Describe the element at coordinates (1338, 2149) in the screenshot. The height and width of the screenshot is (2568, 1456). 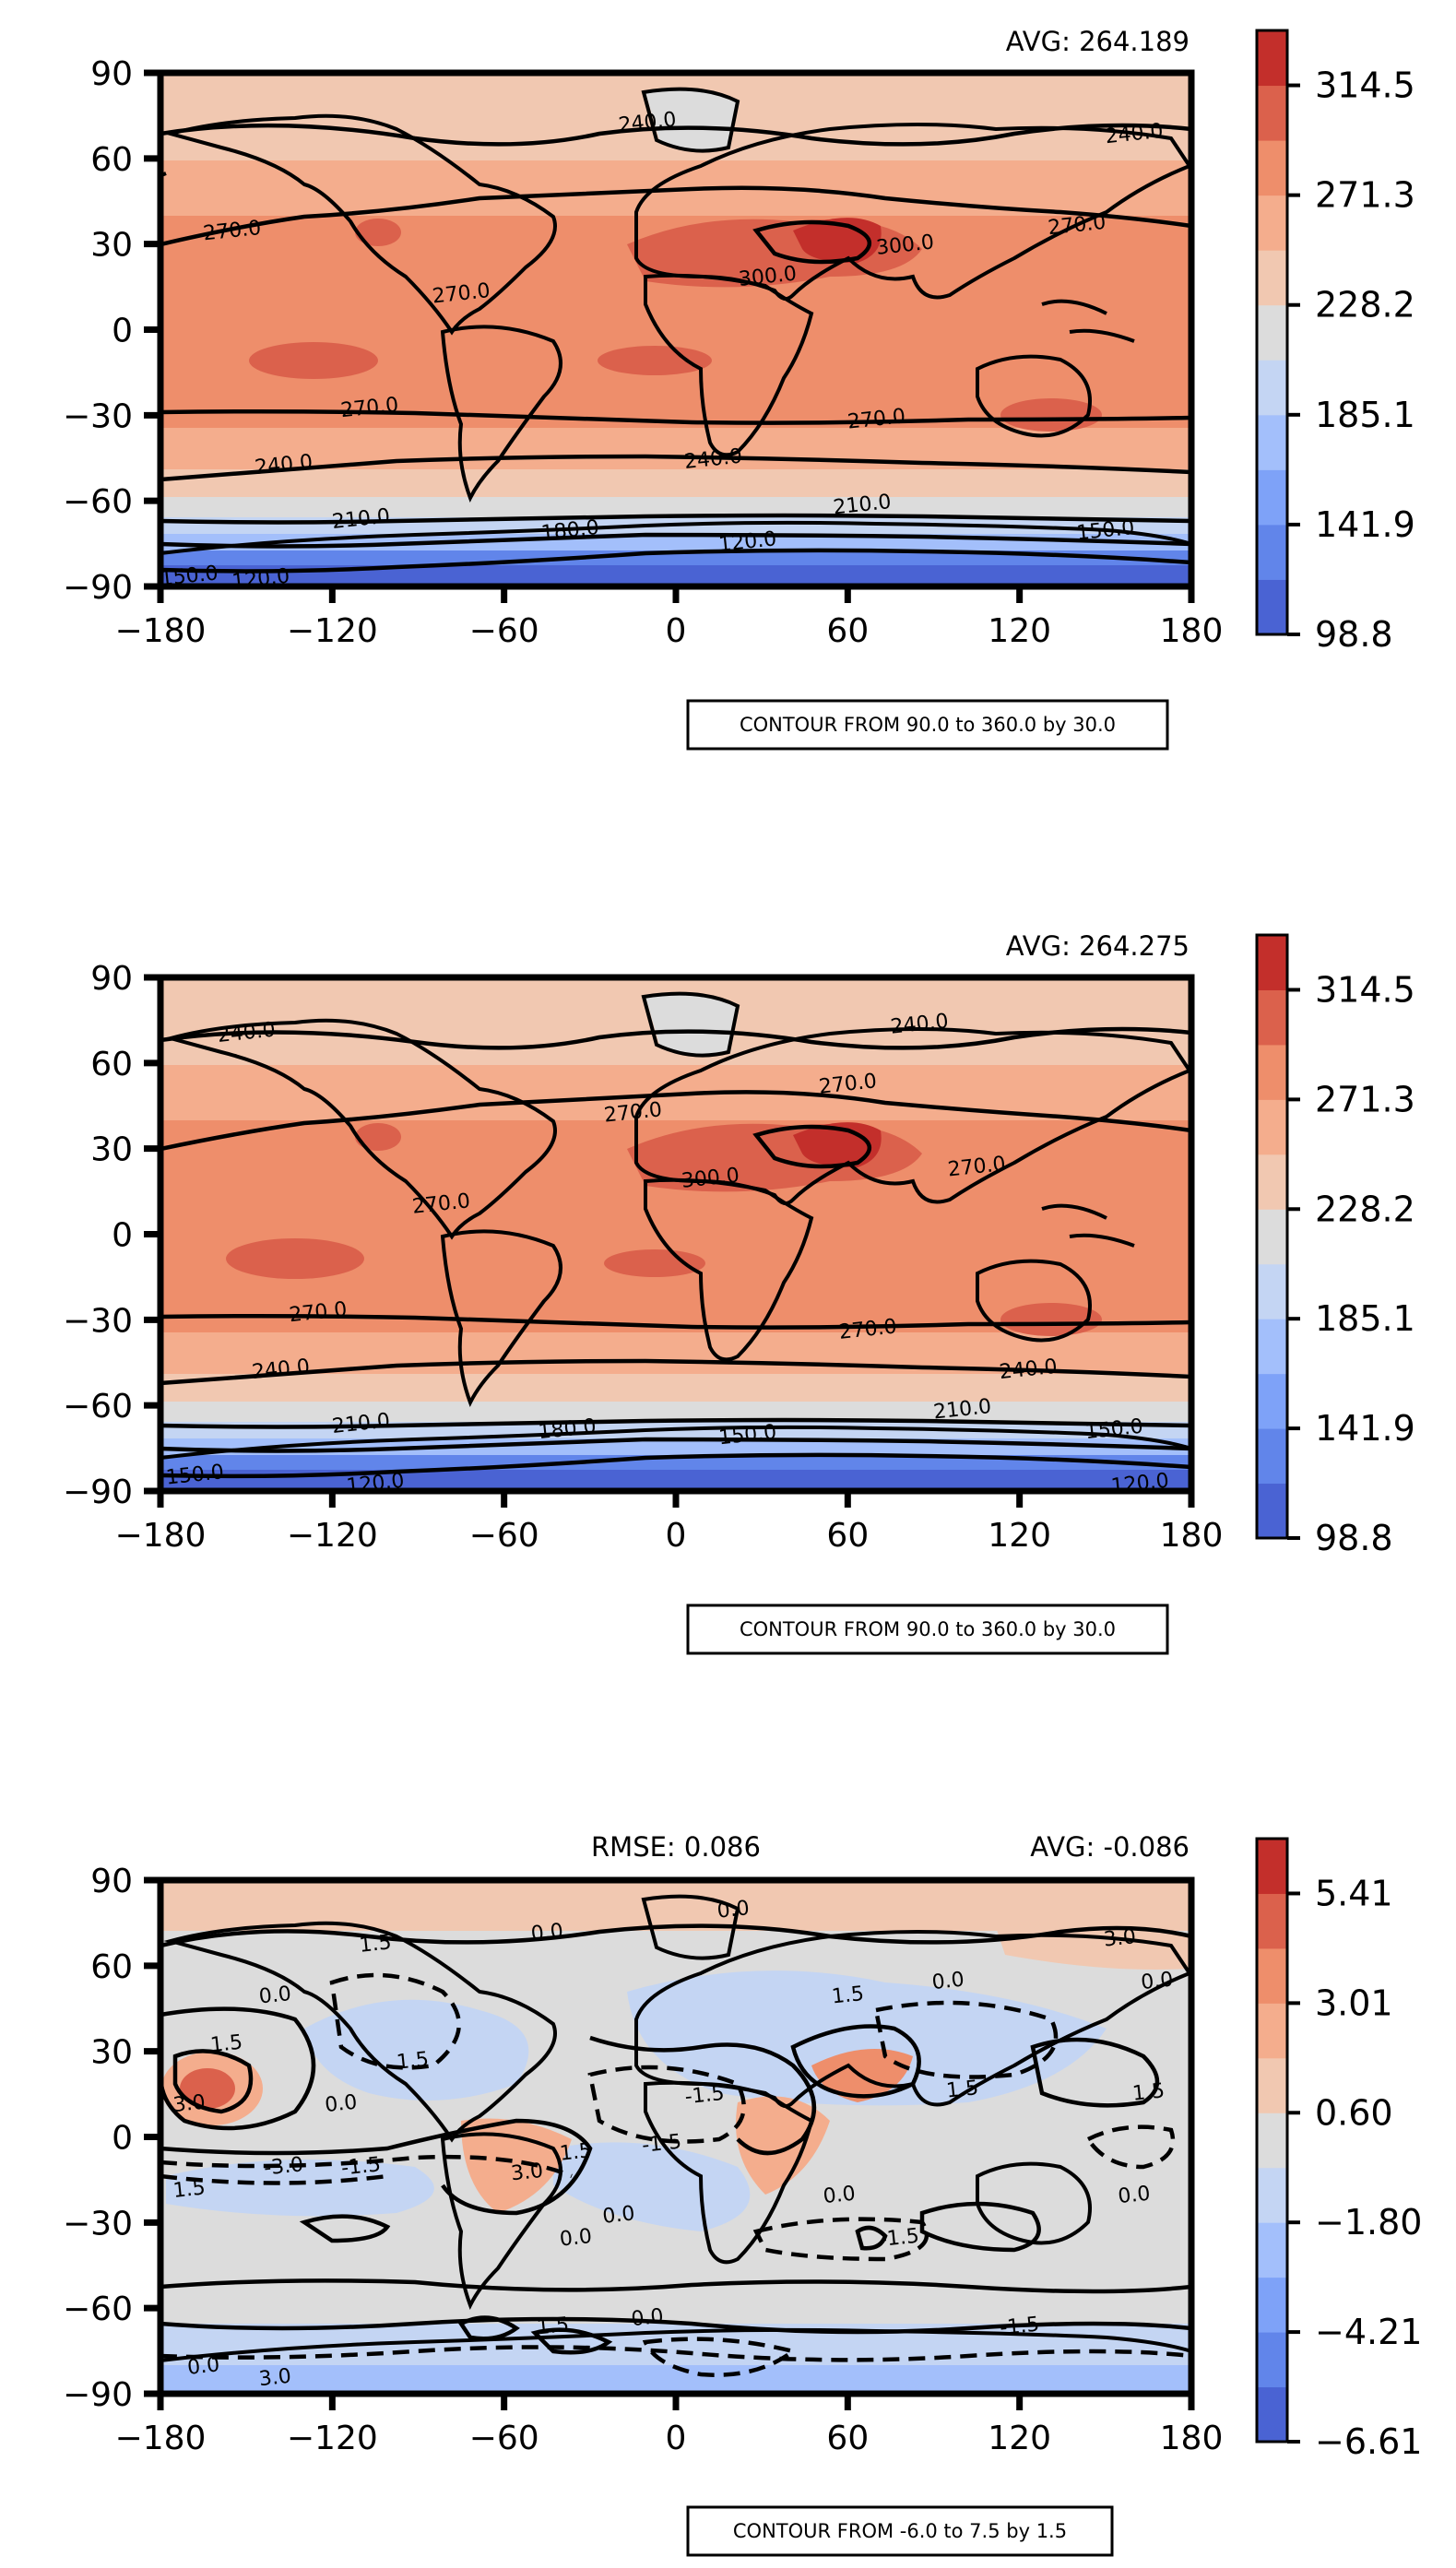
I see `colorbar: 5.41 3.01 0.60 −1.80 −4.21 −6.61` at that location.